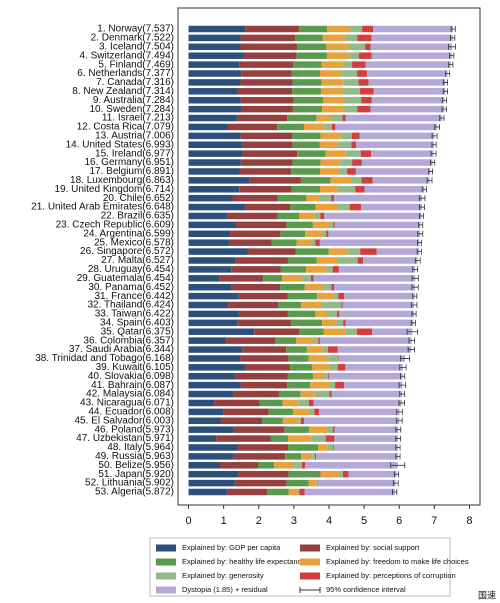  Describe the element at coordinates (137, 260) in the screenshot. I see `y-tick-label: 27. Malta(6.527)` at that location.